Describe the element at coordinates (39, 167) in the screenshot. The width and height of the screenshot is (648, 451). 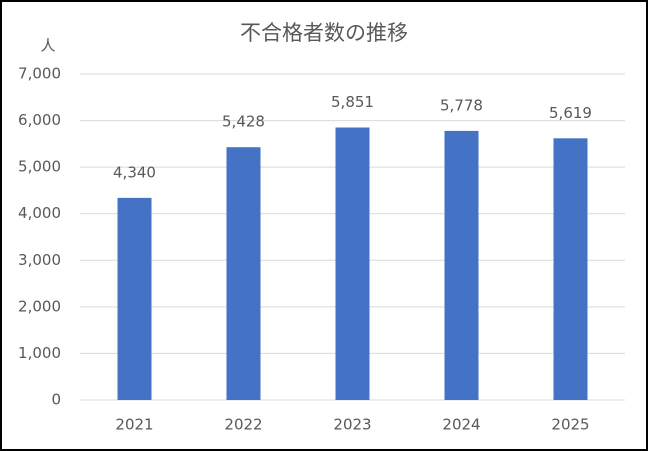
I see `y-tick-label: 5,000` at that location.